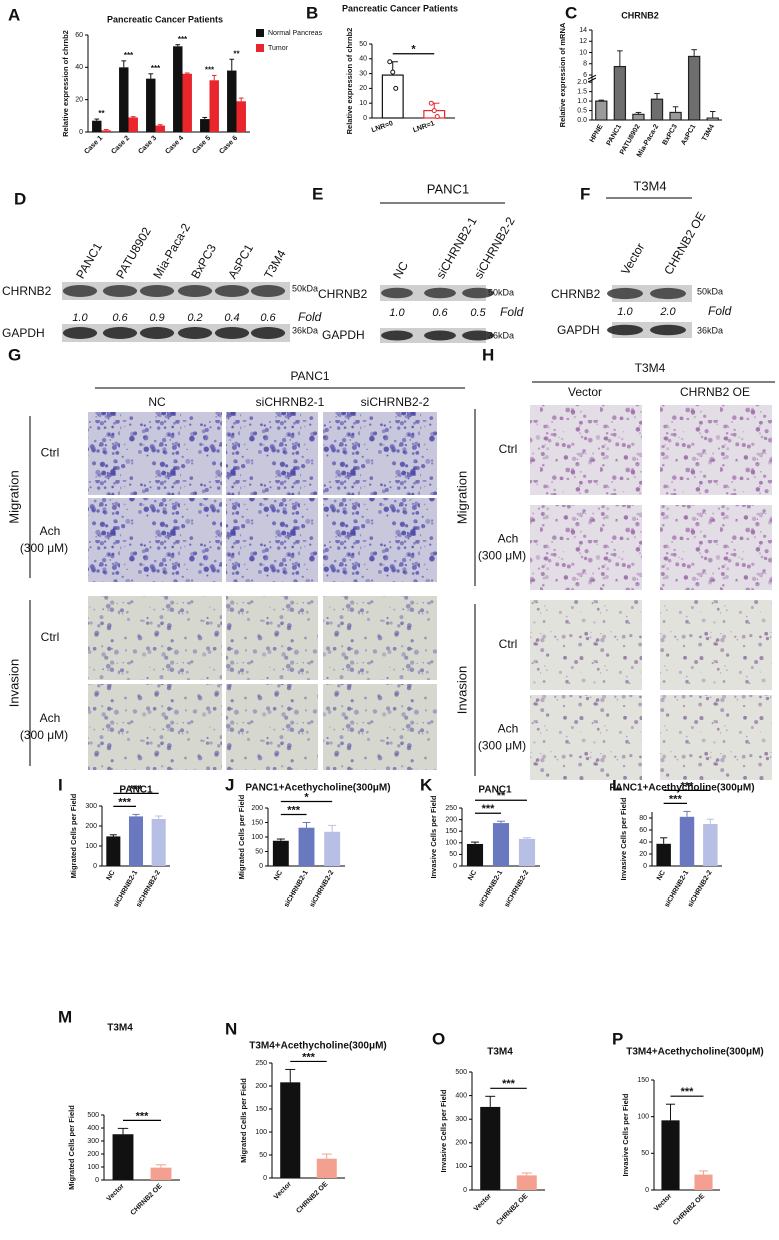 The image size is (779, 1240). I want to click on row-label: GAPDH, so click(23, 333).